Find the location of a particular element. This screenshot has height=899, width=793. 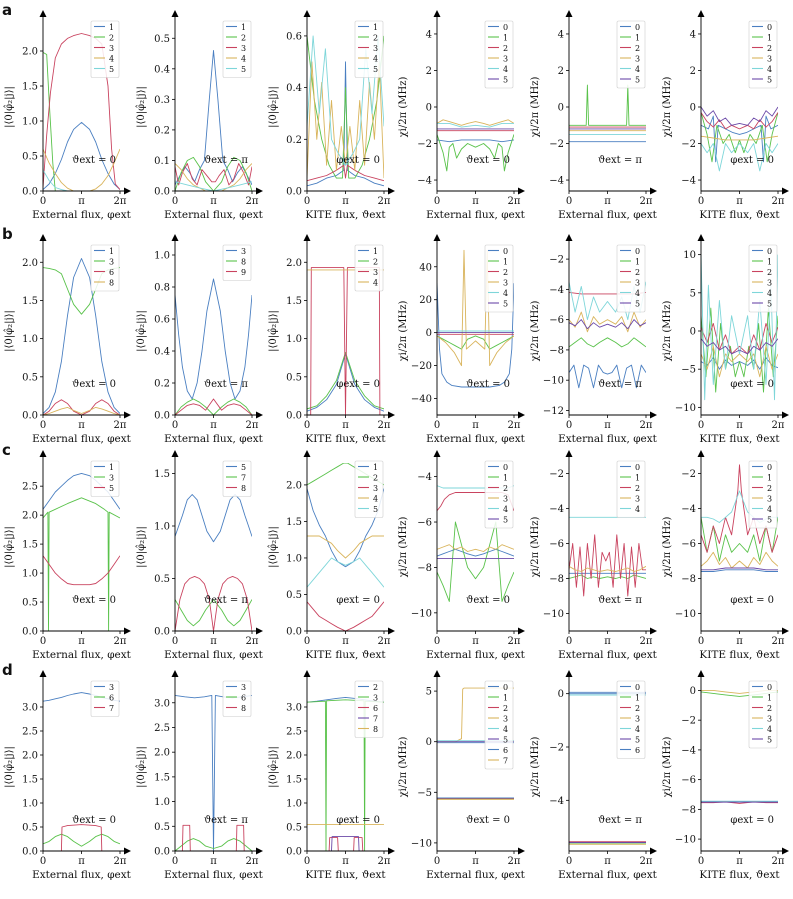

row-letter-c: c is located at coordinates (6, 450).